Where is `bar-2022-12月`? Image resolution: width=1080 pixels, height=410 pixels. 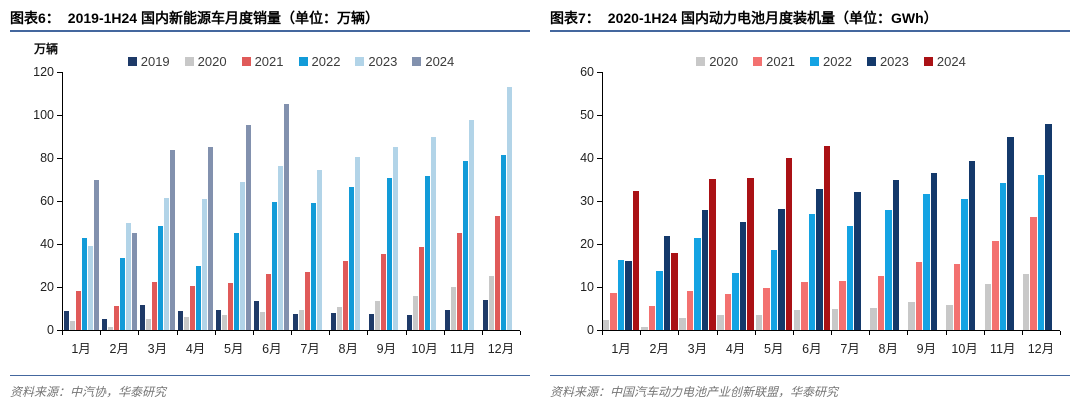
bar-2022-12月 is located at coordinates (1041, 252).